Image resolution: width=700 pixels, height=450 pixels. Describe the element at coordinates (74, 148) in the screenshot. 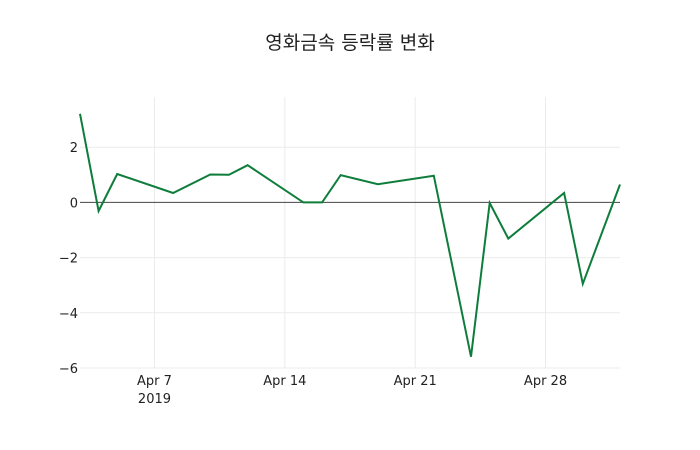

I see `y-tick-label: 2` at that location.